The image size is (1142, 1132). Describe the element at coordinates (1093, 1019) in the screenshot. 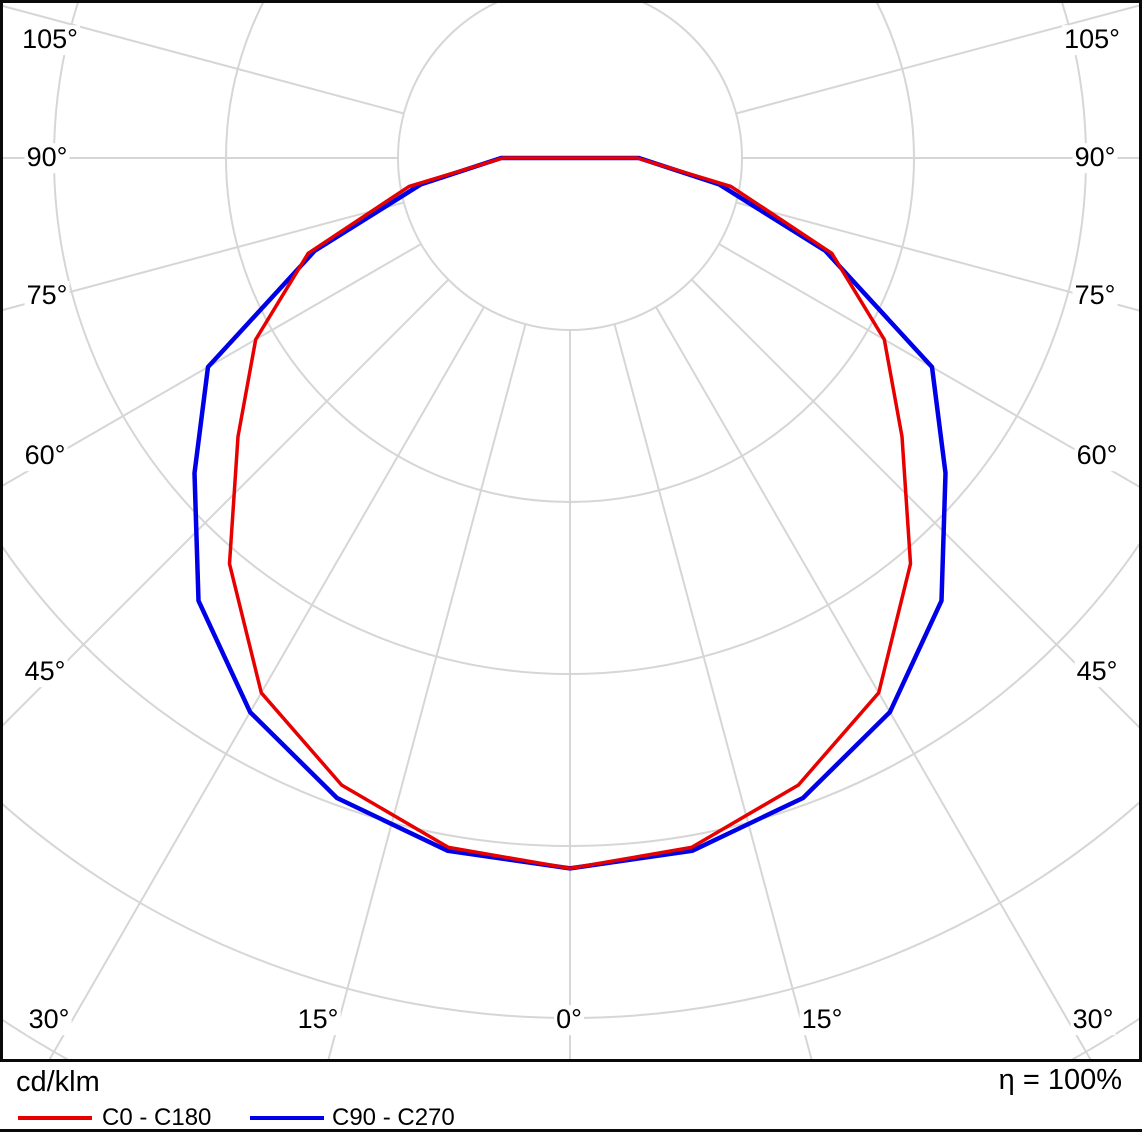

I see `angle-label-bottom-30-right: 30°` at that location.